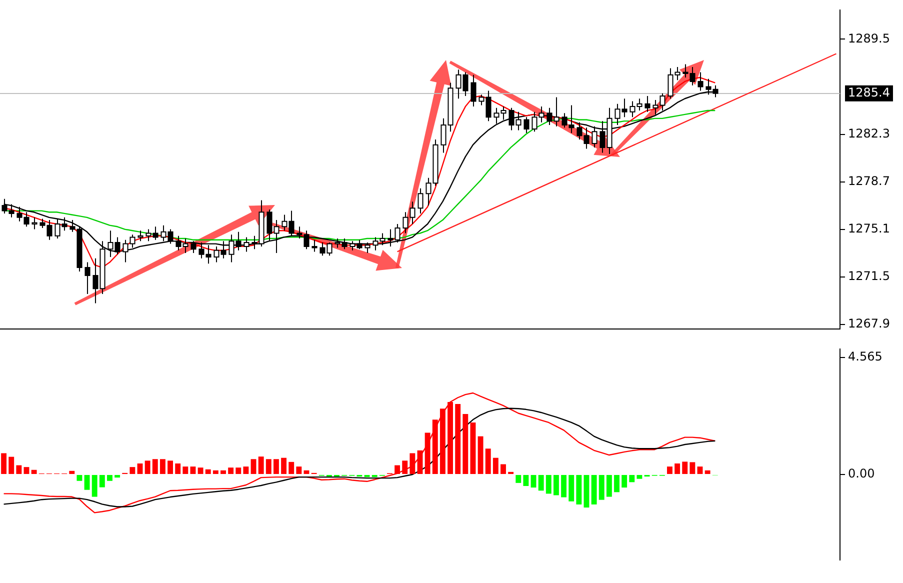 This screenshot has width=903, height=583. Describe the element at coordinates (865, 357) in the screenshot. I see `y-tick-label: 4.565` at that location.